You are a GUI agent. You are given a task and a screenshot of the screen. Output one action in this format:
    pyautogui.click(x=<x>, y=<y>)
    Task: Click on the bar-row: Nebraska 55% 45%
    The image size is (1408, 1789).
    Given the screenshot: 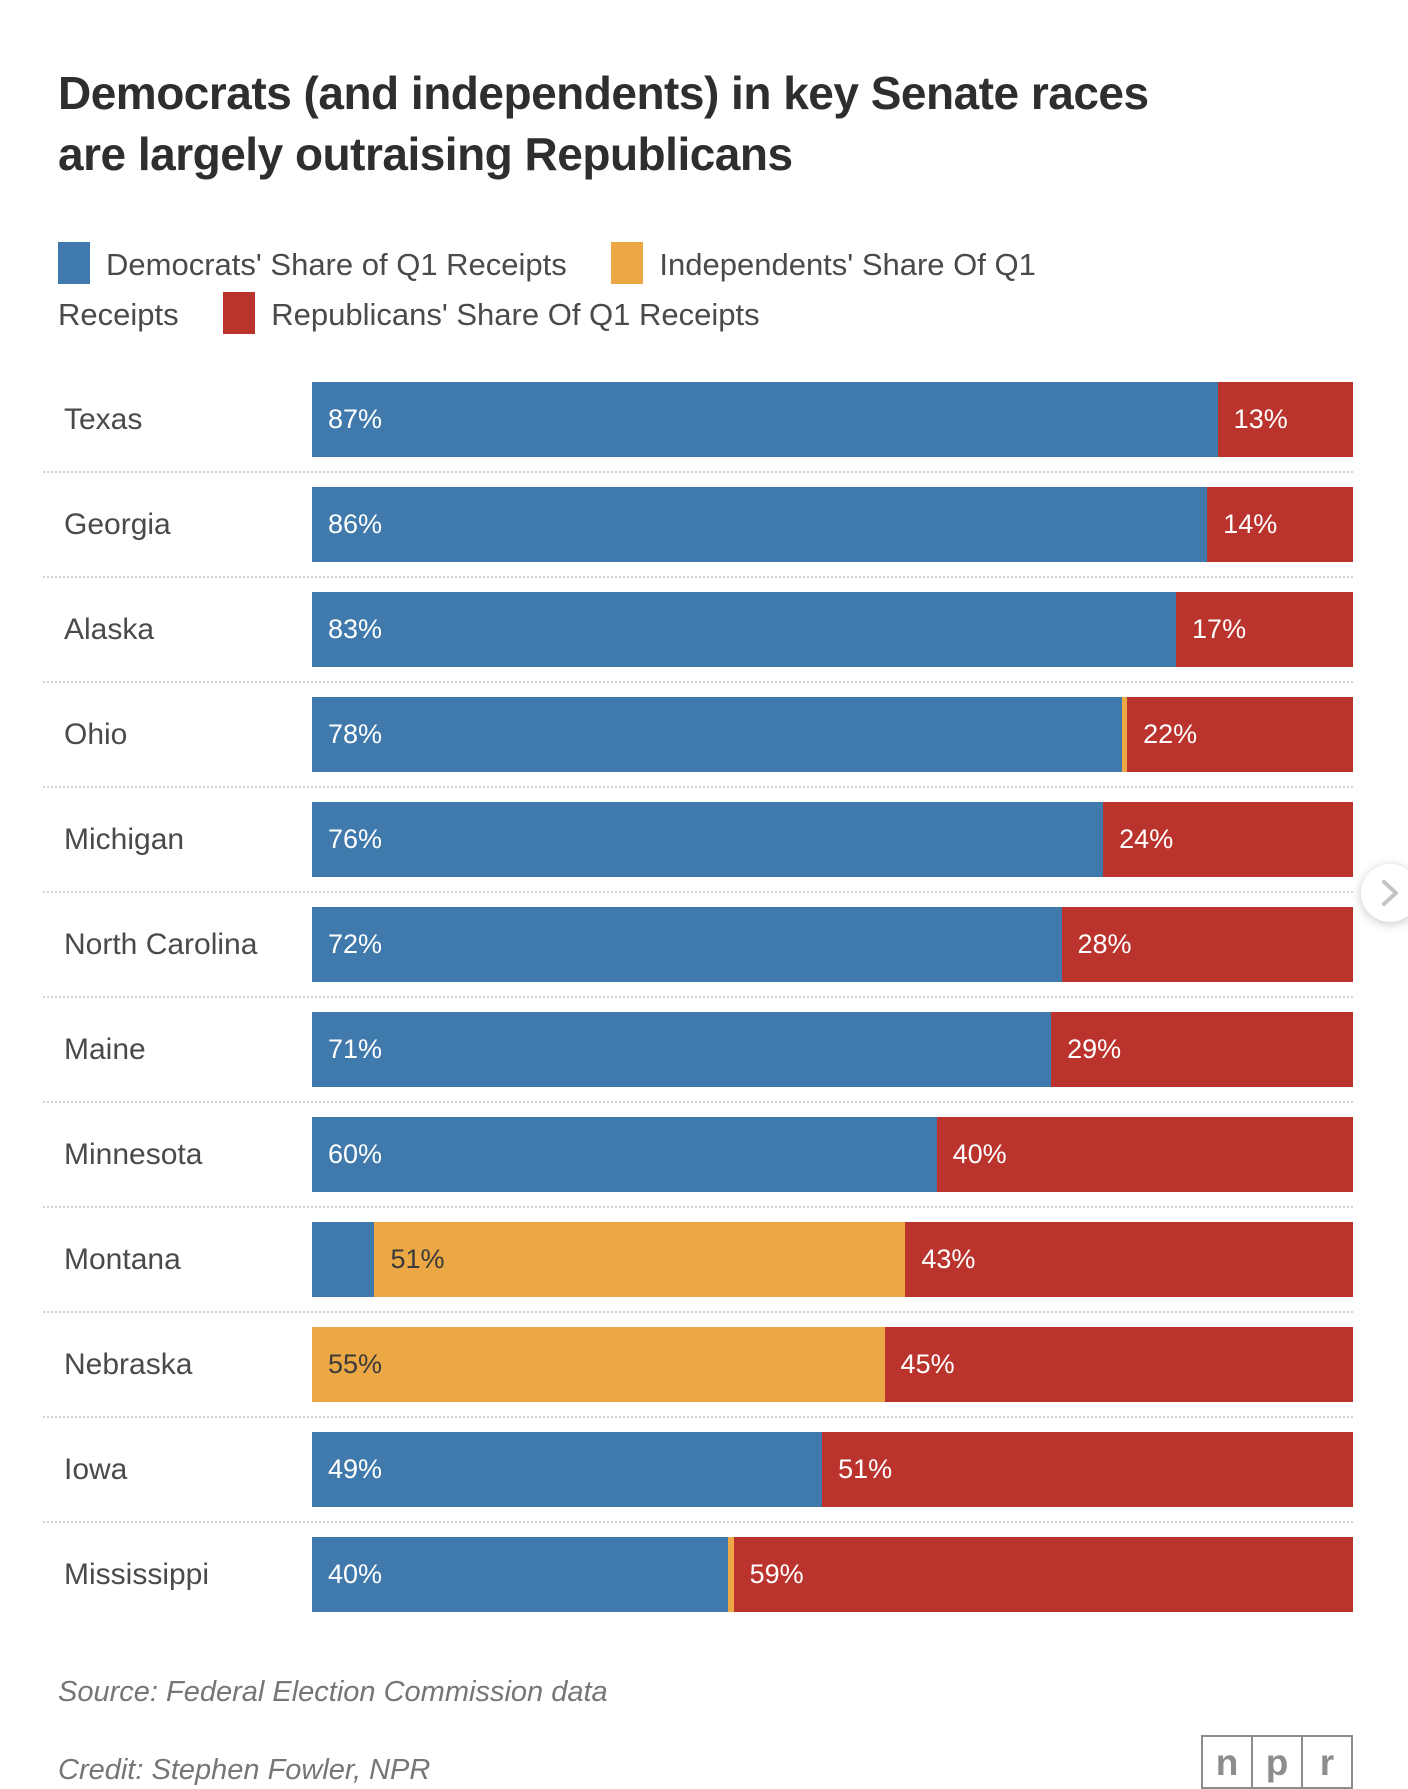 What is the action you would take?
    pyautogui.click(x=705, y=1365)
    